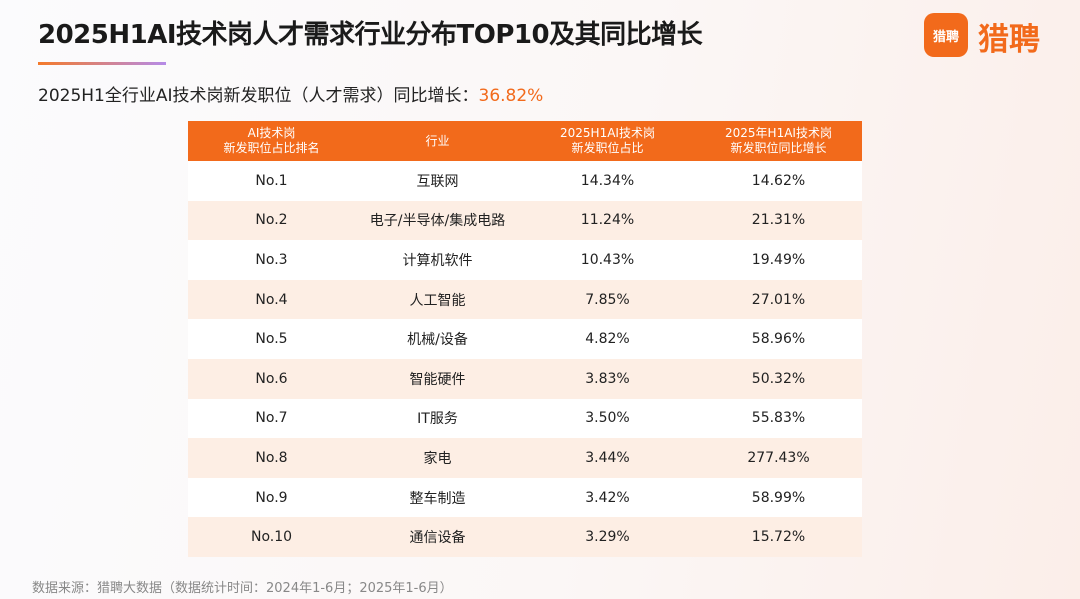 The width and height of the screenshot is (1080, 599). I want to click on table-row: No.3 计算机软件 10.43% 19.49%, so click(525, 260).